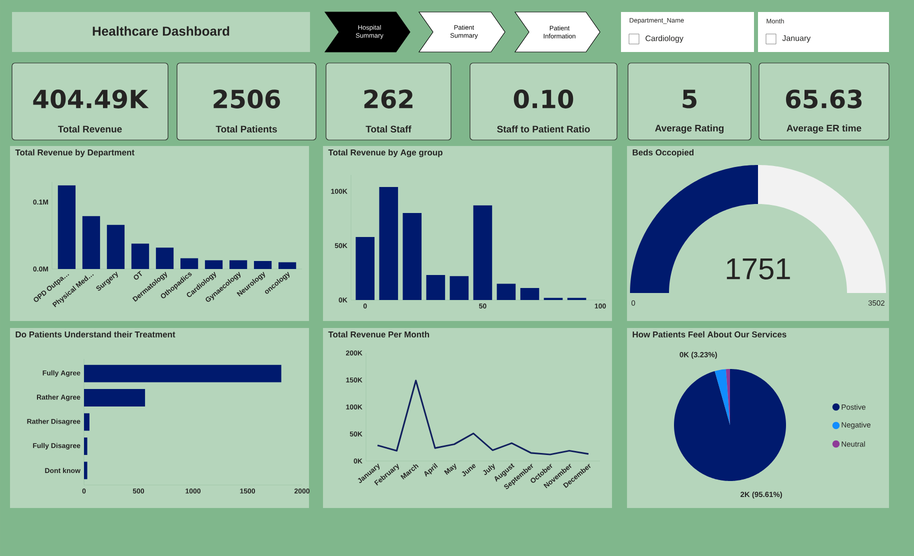 Image resolution: width=914 pixels, height=556 pixels. I want to click on text: 5, so click(689, 99).